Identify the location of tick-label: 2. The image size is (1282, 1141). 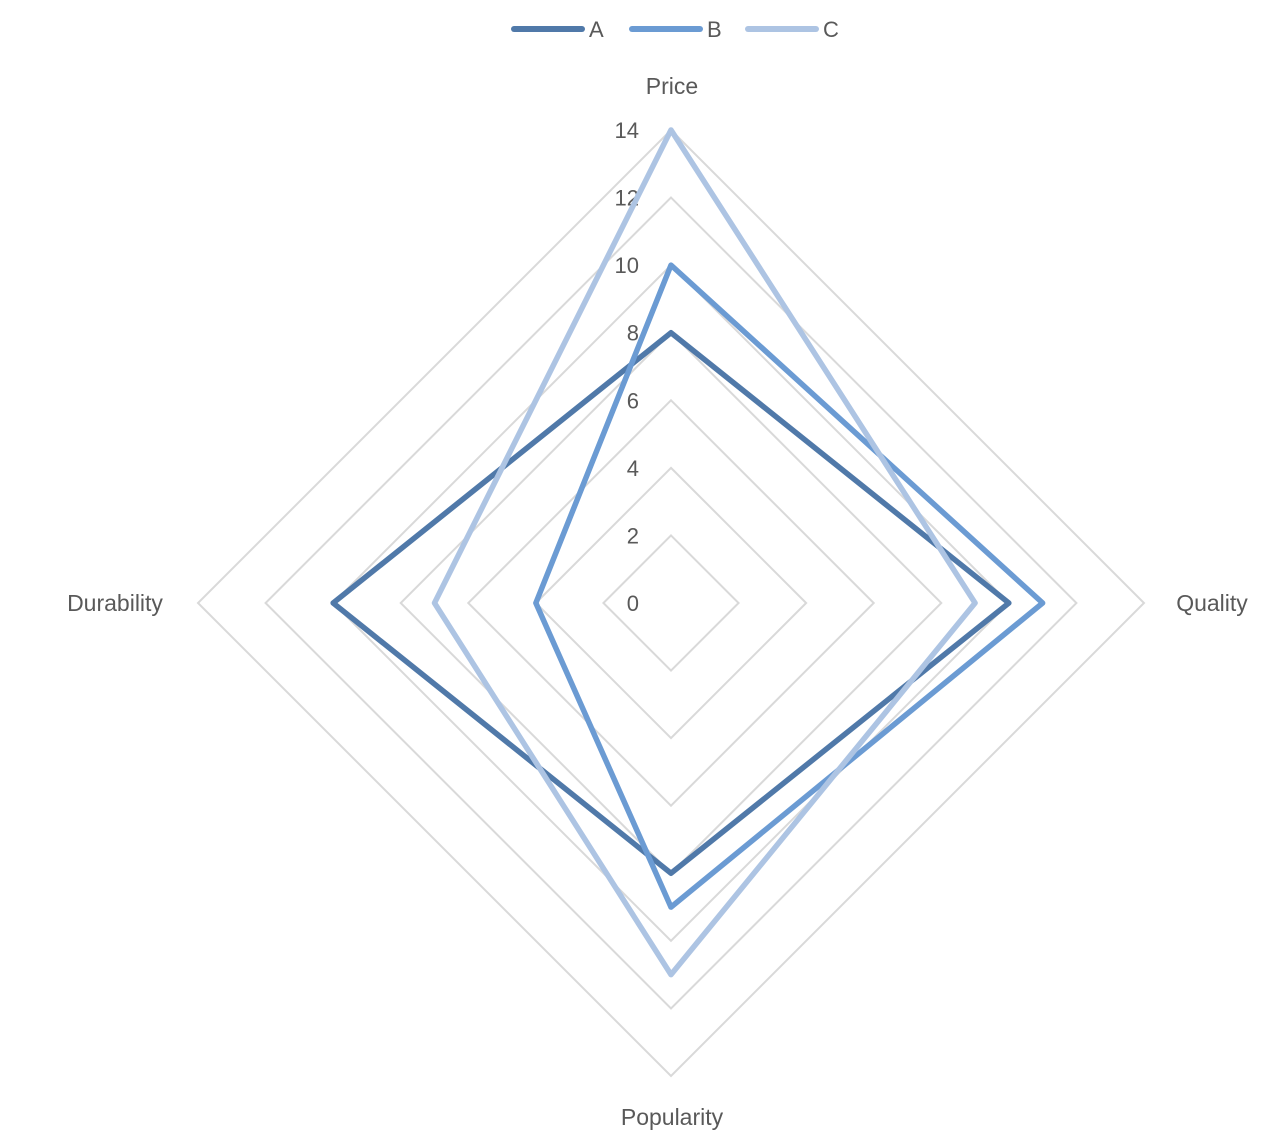
(633, 535).